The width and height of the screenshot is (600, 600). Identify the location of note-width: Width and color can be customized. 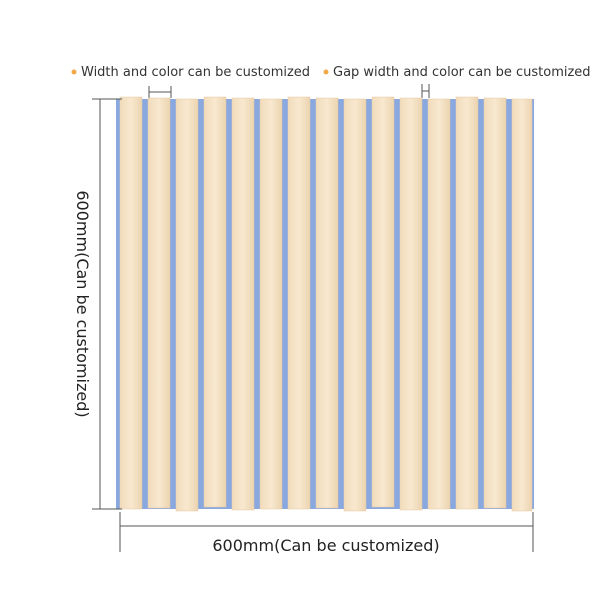
(195, 72).